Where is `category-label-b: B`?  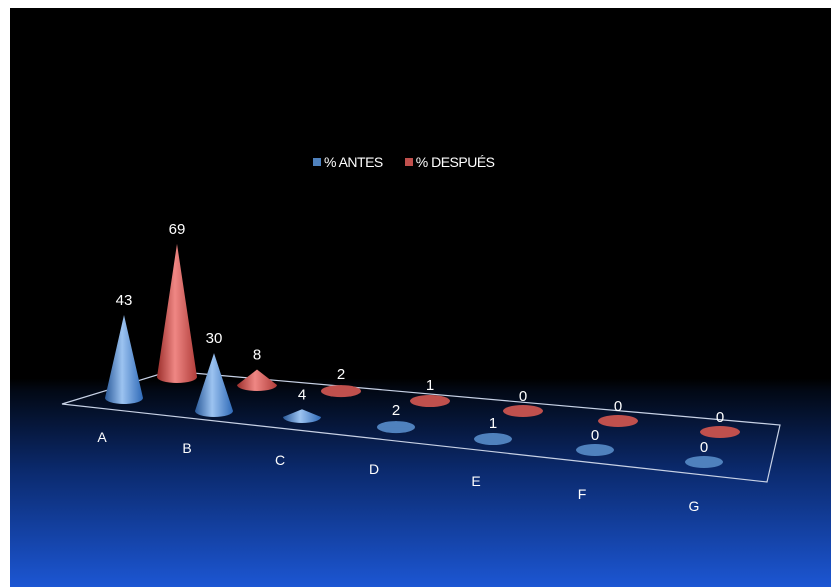
category-label-b: B is located at coordinates (186, 448).